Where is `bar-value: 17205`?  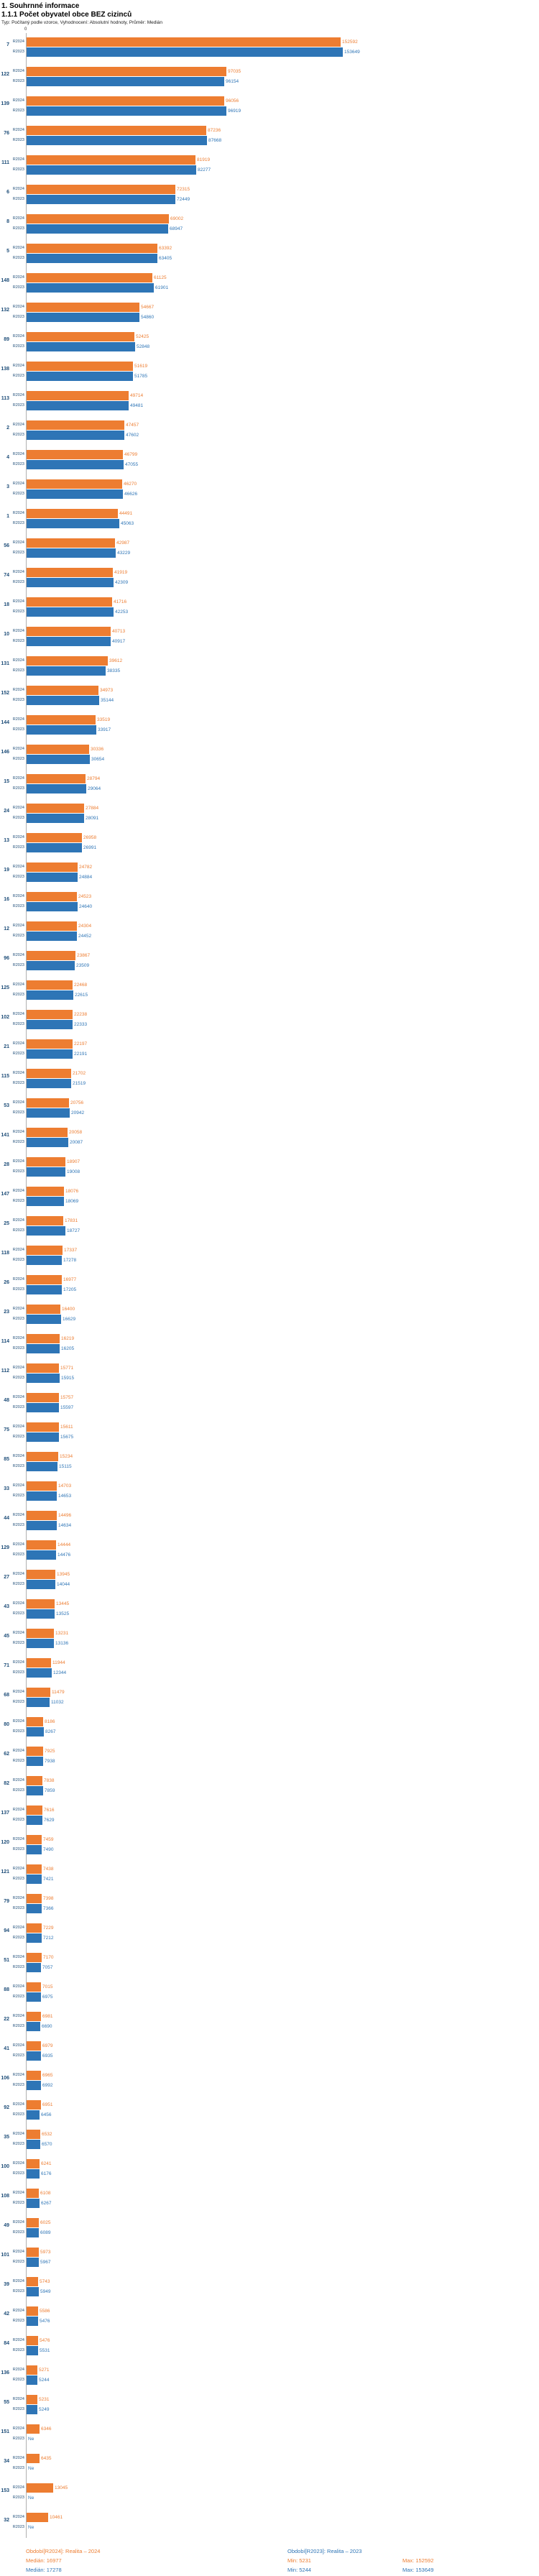
bar-value: 17205 is located at coordinates (70, 1289).